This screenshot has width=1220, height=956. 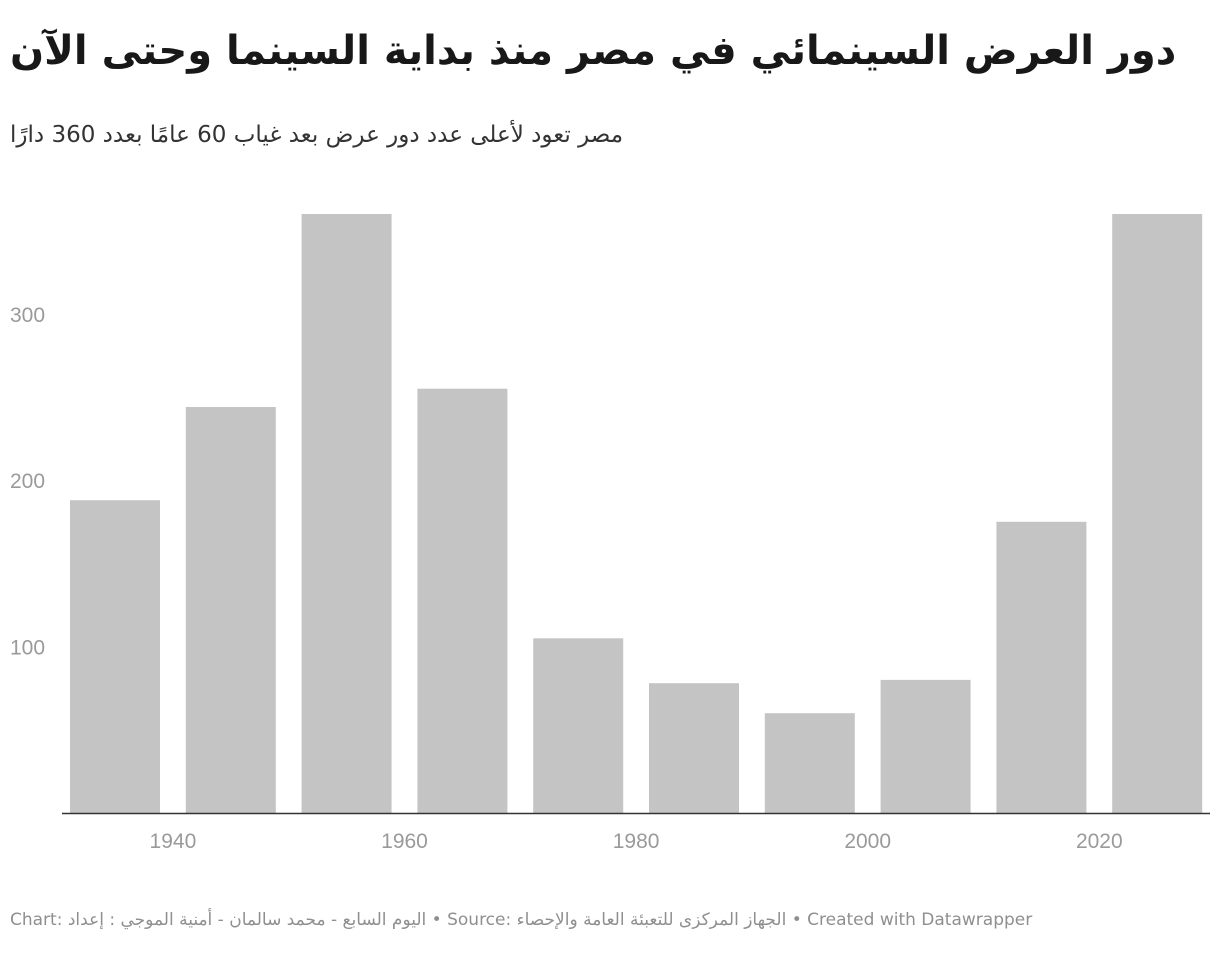 I want to click on bar-2010s, so click(x=1041, y=667).